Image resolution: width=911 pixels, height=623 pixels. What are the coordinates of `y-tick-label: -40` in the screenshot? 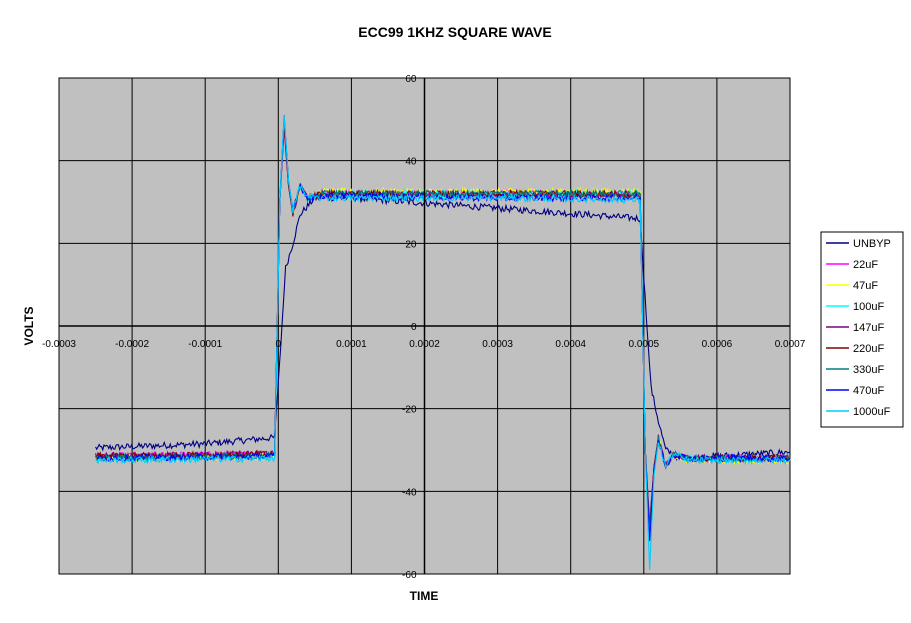 It's located at (409, 492).